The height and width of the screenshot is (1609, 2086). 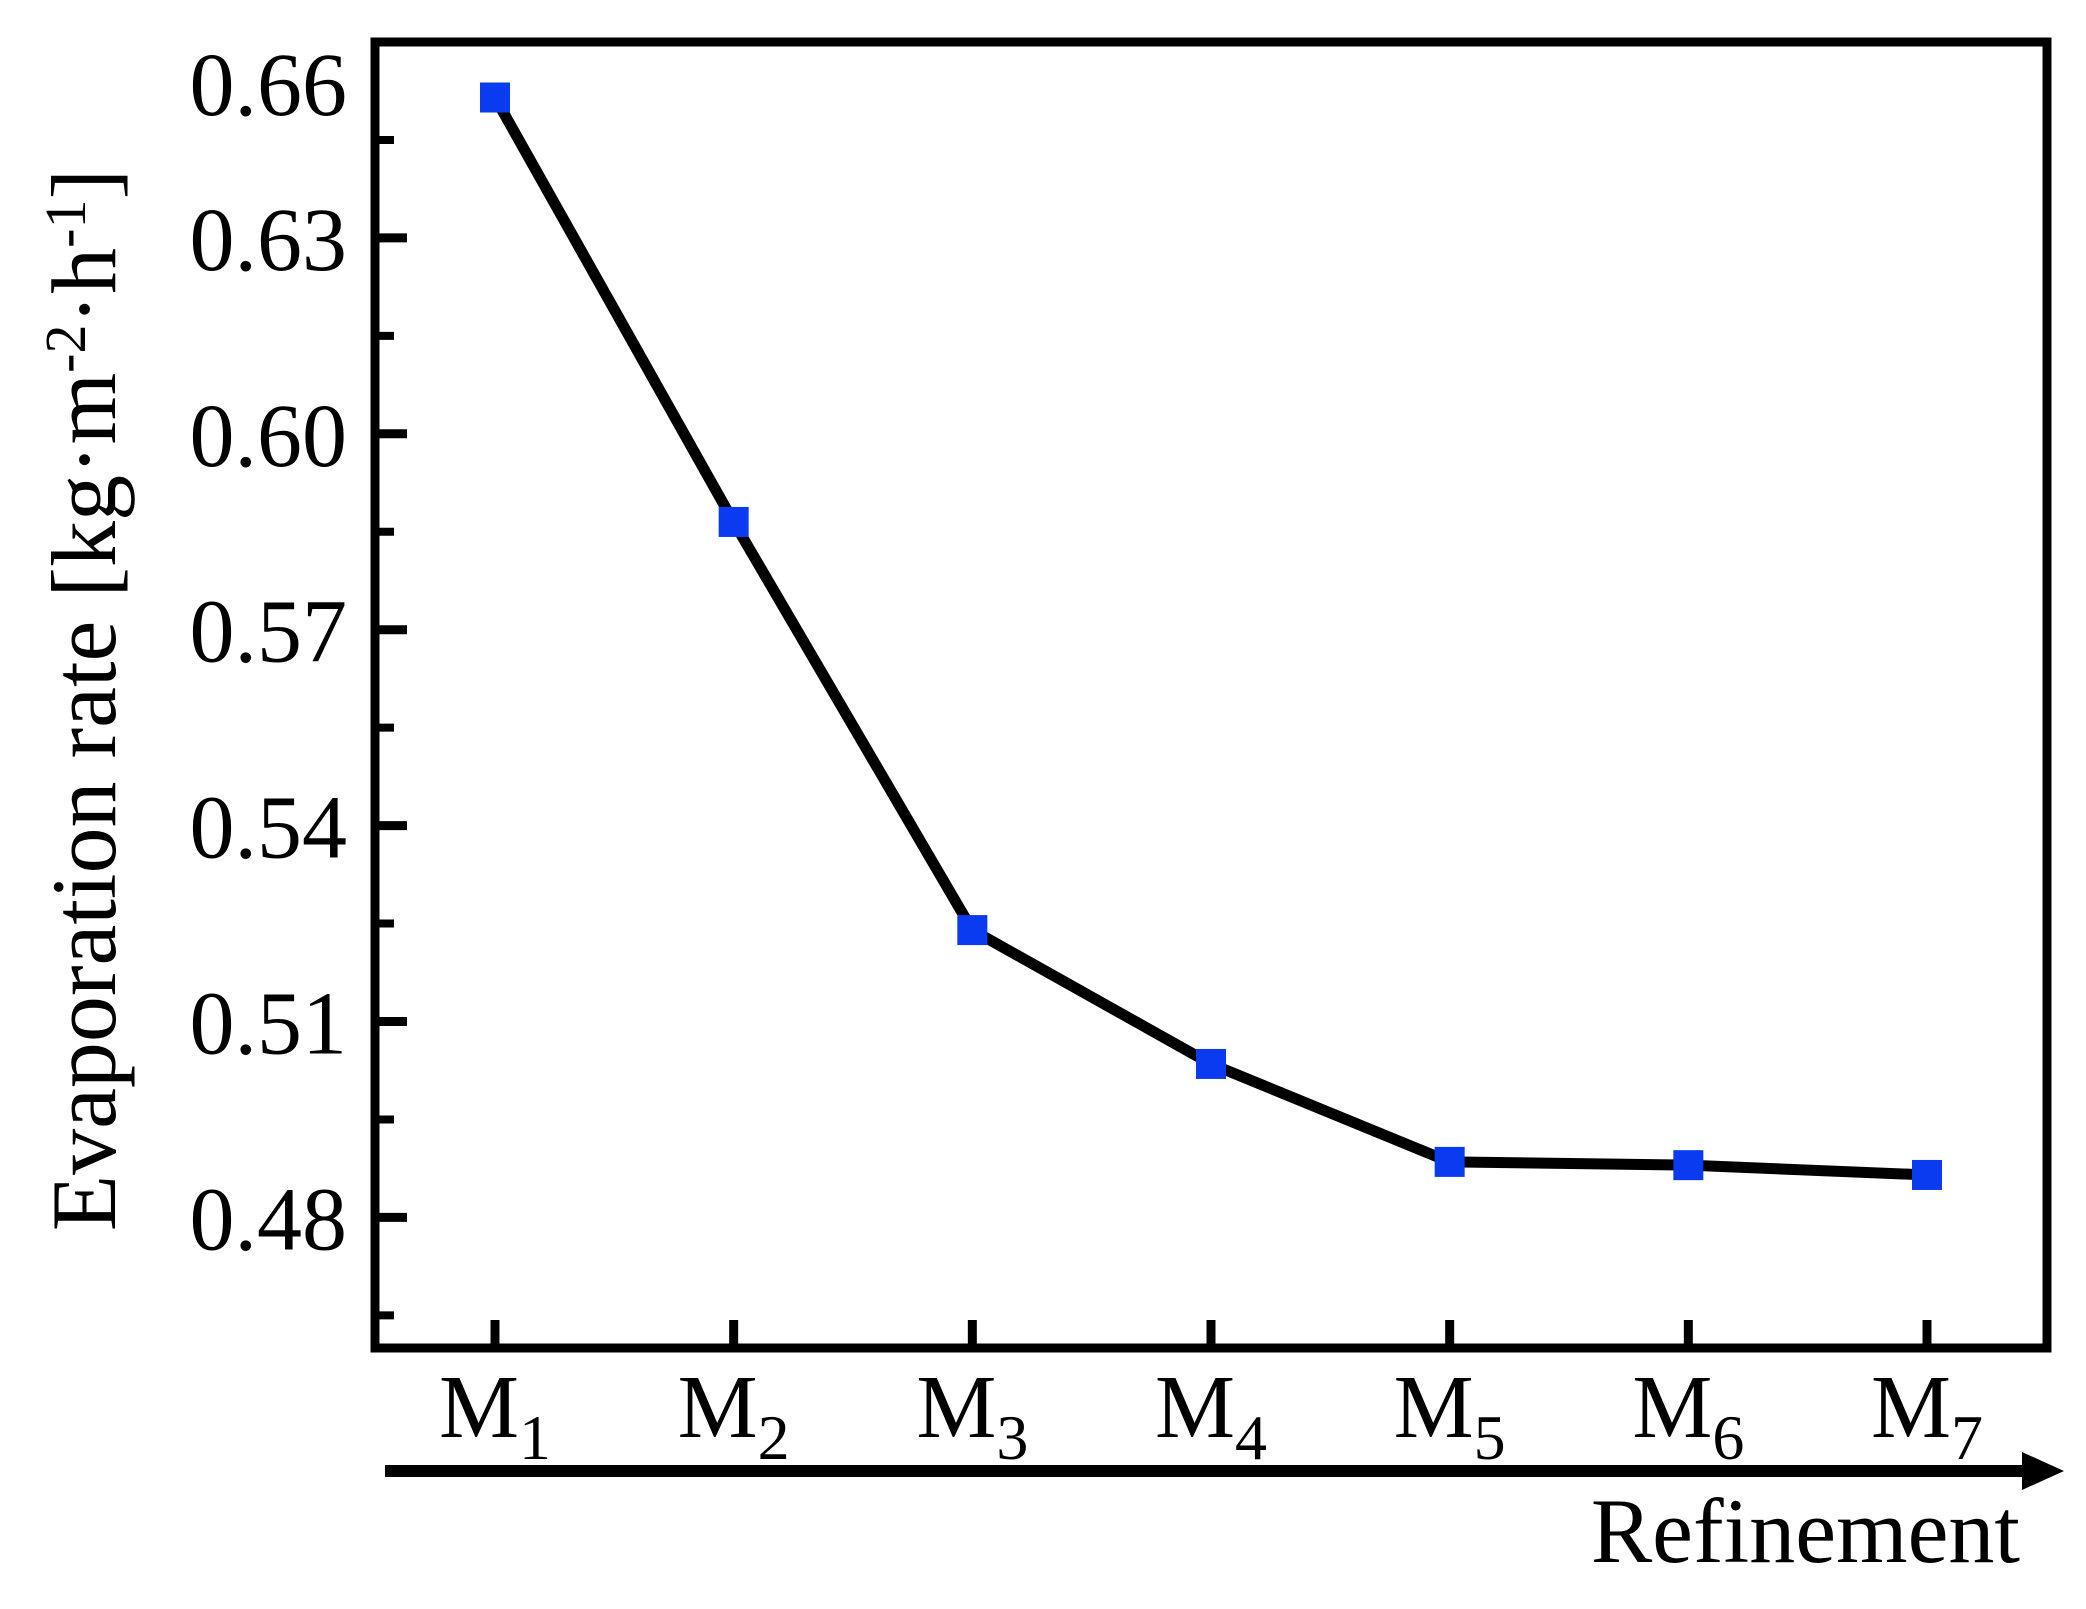 I want to click on y-axis-title: Evaporation rate [kg·m-2·h-1], so click(x=84, y=700).